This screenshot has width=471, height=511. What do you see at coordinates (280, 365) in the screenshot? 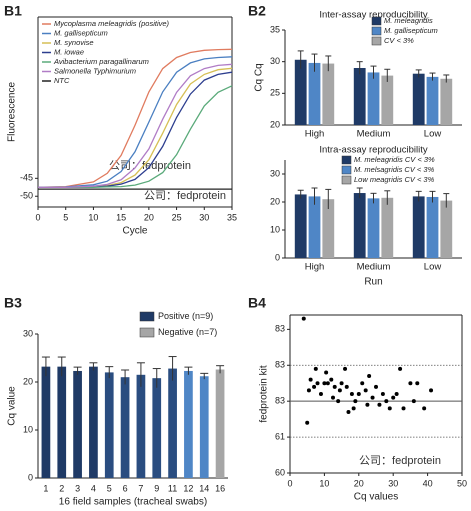
I see `y-tick-label: 83` at bounding box center [280, 365].